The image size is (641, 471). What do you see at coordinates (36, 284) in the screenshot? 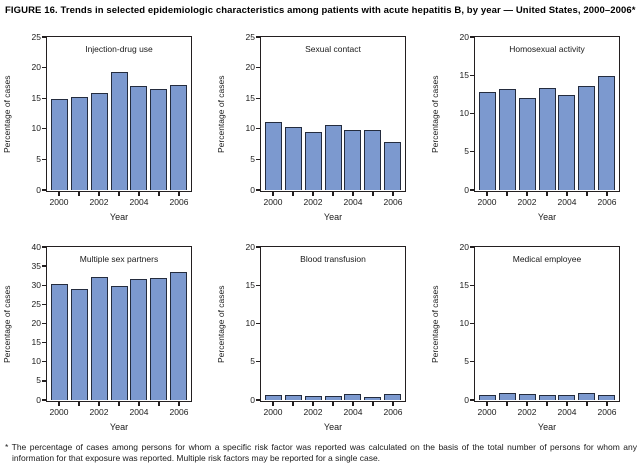
I see `y-tick-label: 30` at bounding box center [36, 284].